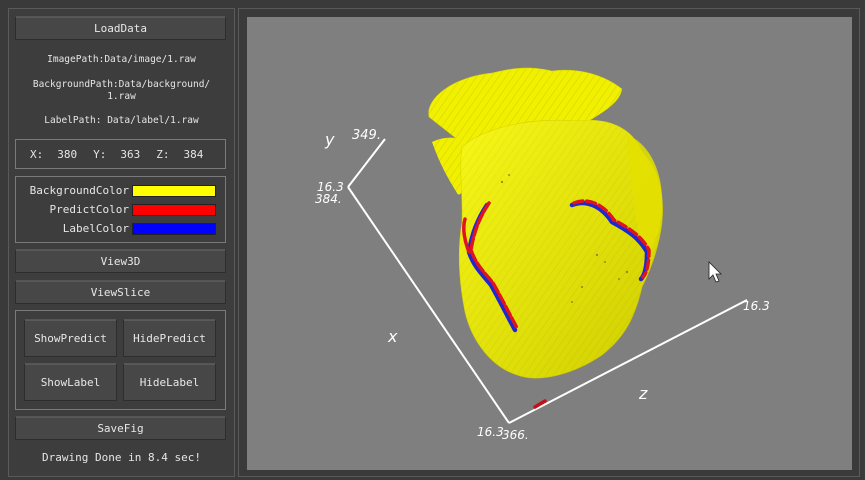 The height and width of the screenshot is (480, 865). Describe the element at coordinates (79, 190) in the screenshot. I see `background-color-label: BackgroundColor` at that location.